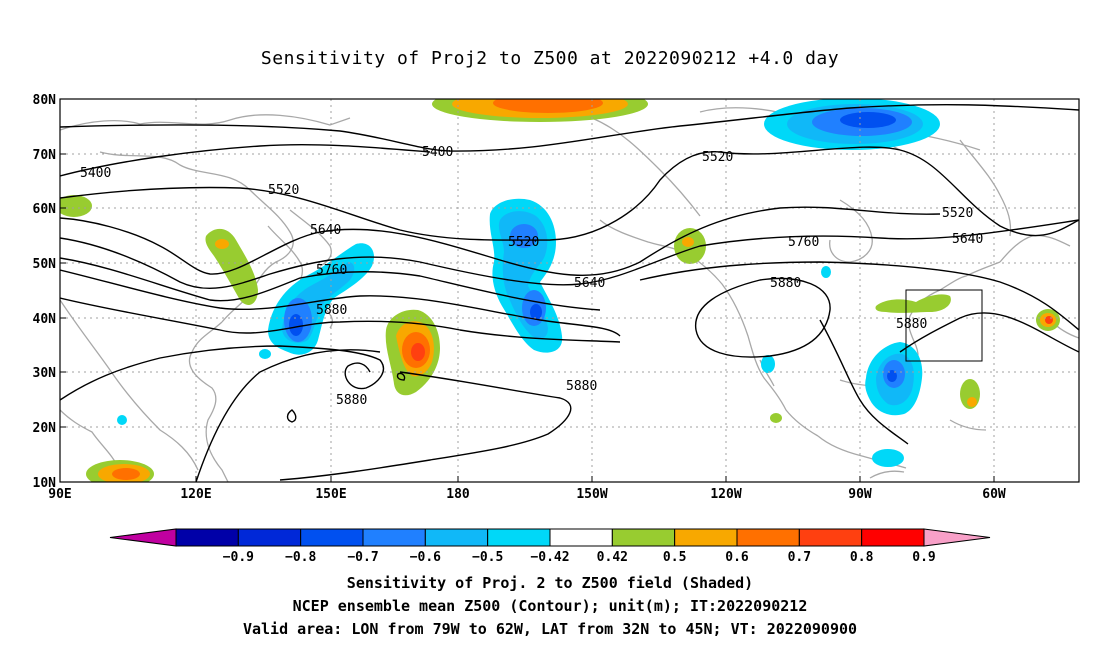  I want to click on lon-tick-label: 120W, so click(725, 494).